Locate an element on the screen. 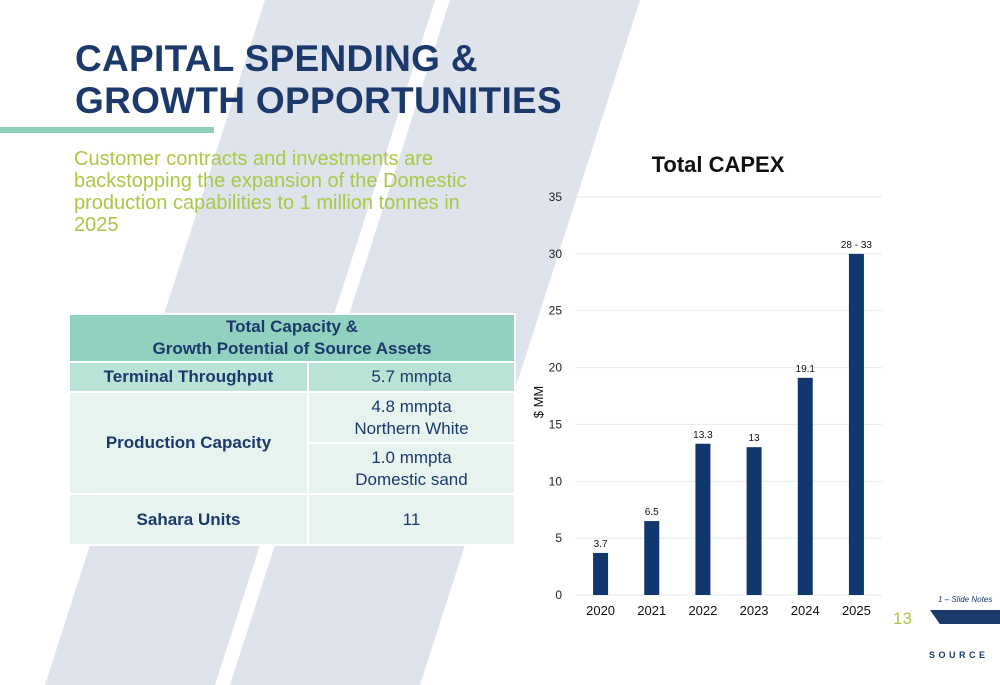  production-capacity-value-1: 4.8 mmpta Northern White is located at coordinates (411, 417).